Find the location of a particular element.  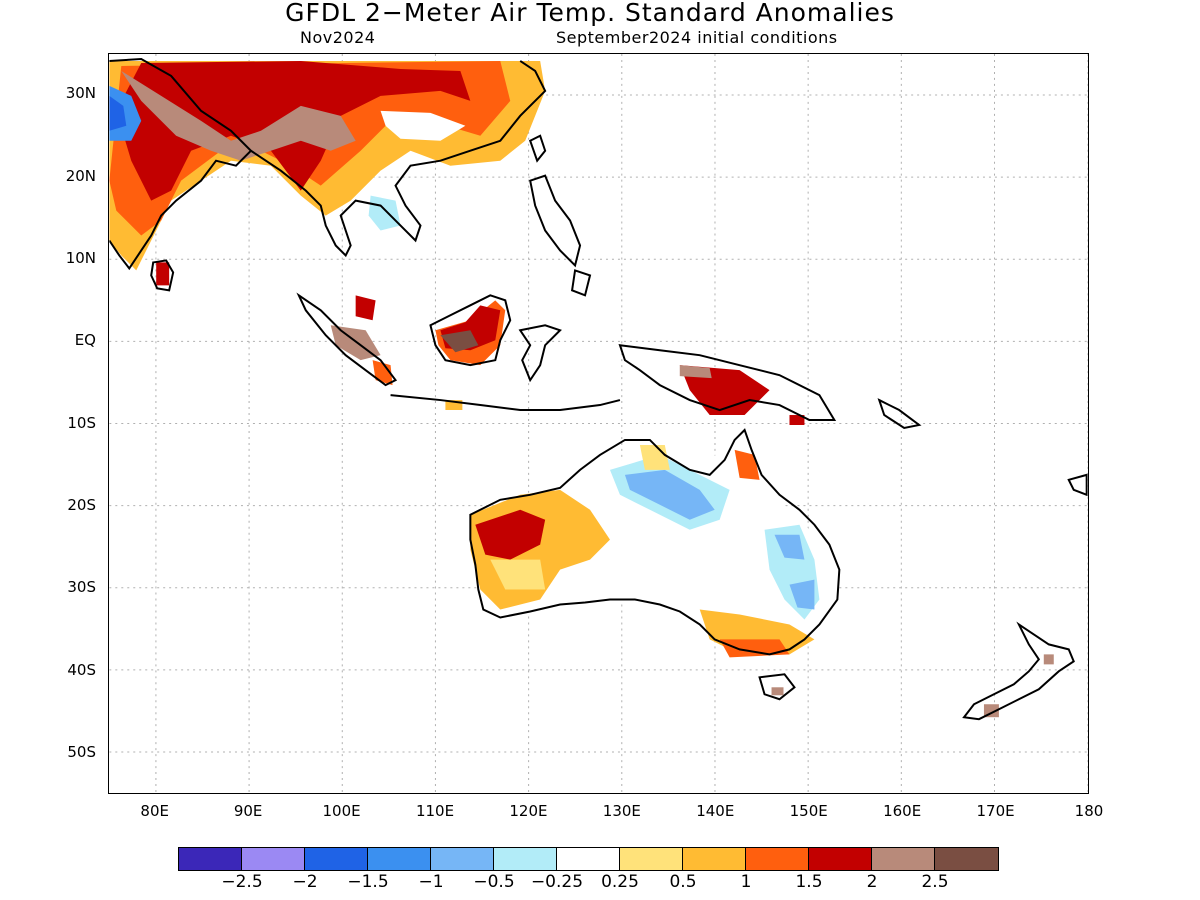

latitude-label: EQ is located at coordinates (85, 340).